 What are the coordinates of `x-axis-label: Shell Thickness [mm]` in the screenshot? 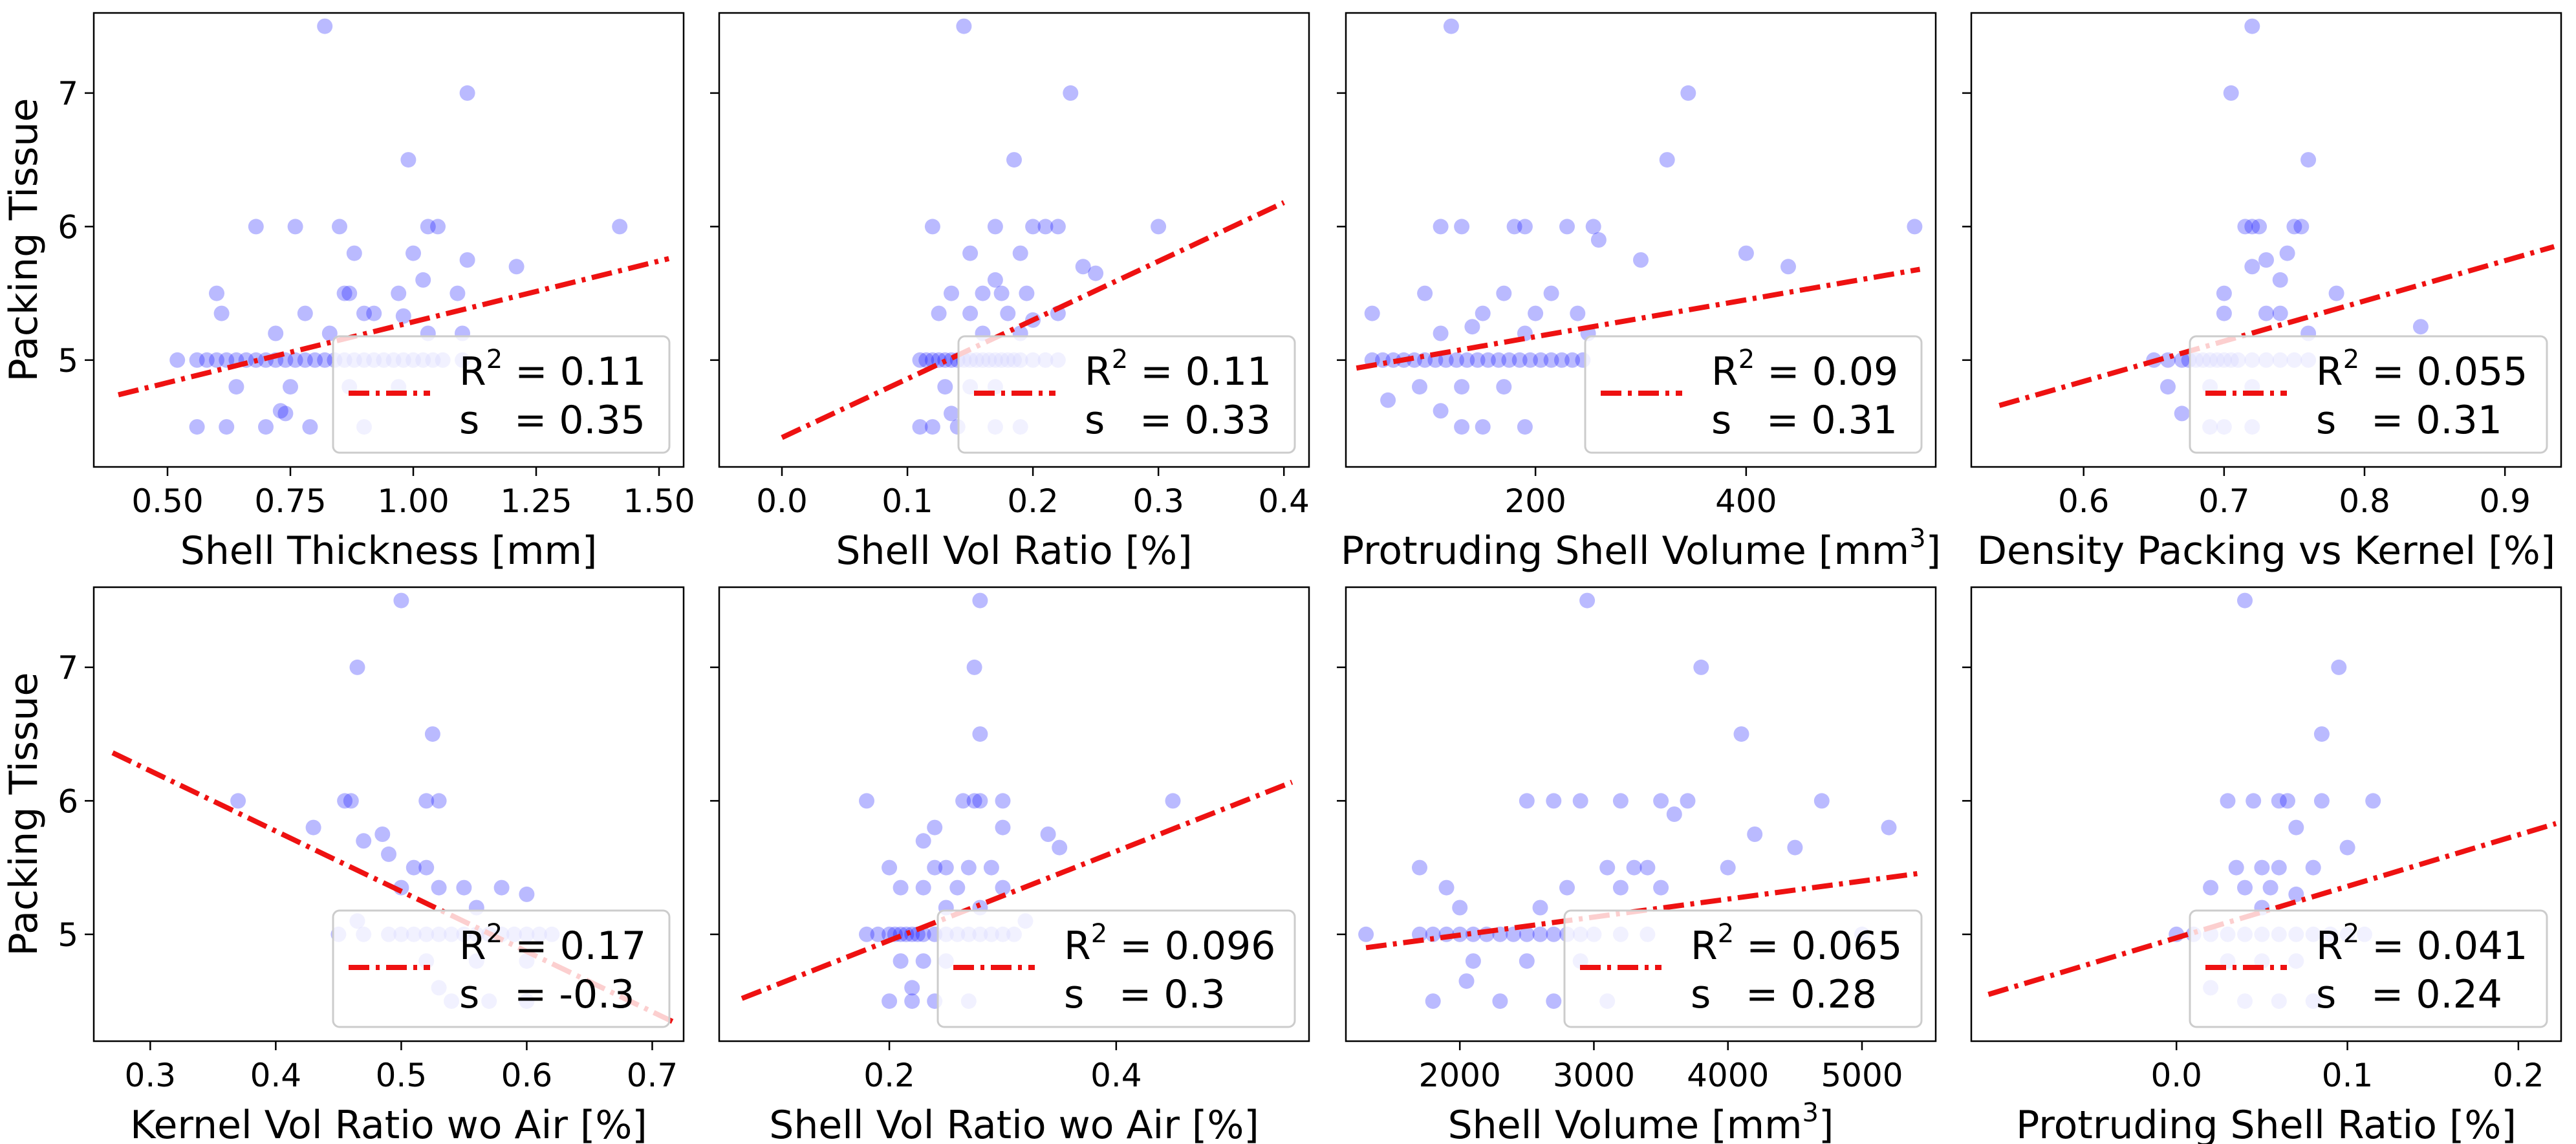 It's located at (389, 551).